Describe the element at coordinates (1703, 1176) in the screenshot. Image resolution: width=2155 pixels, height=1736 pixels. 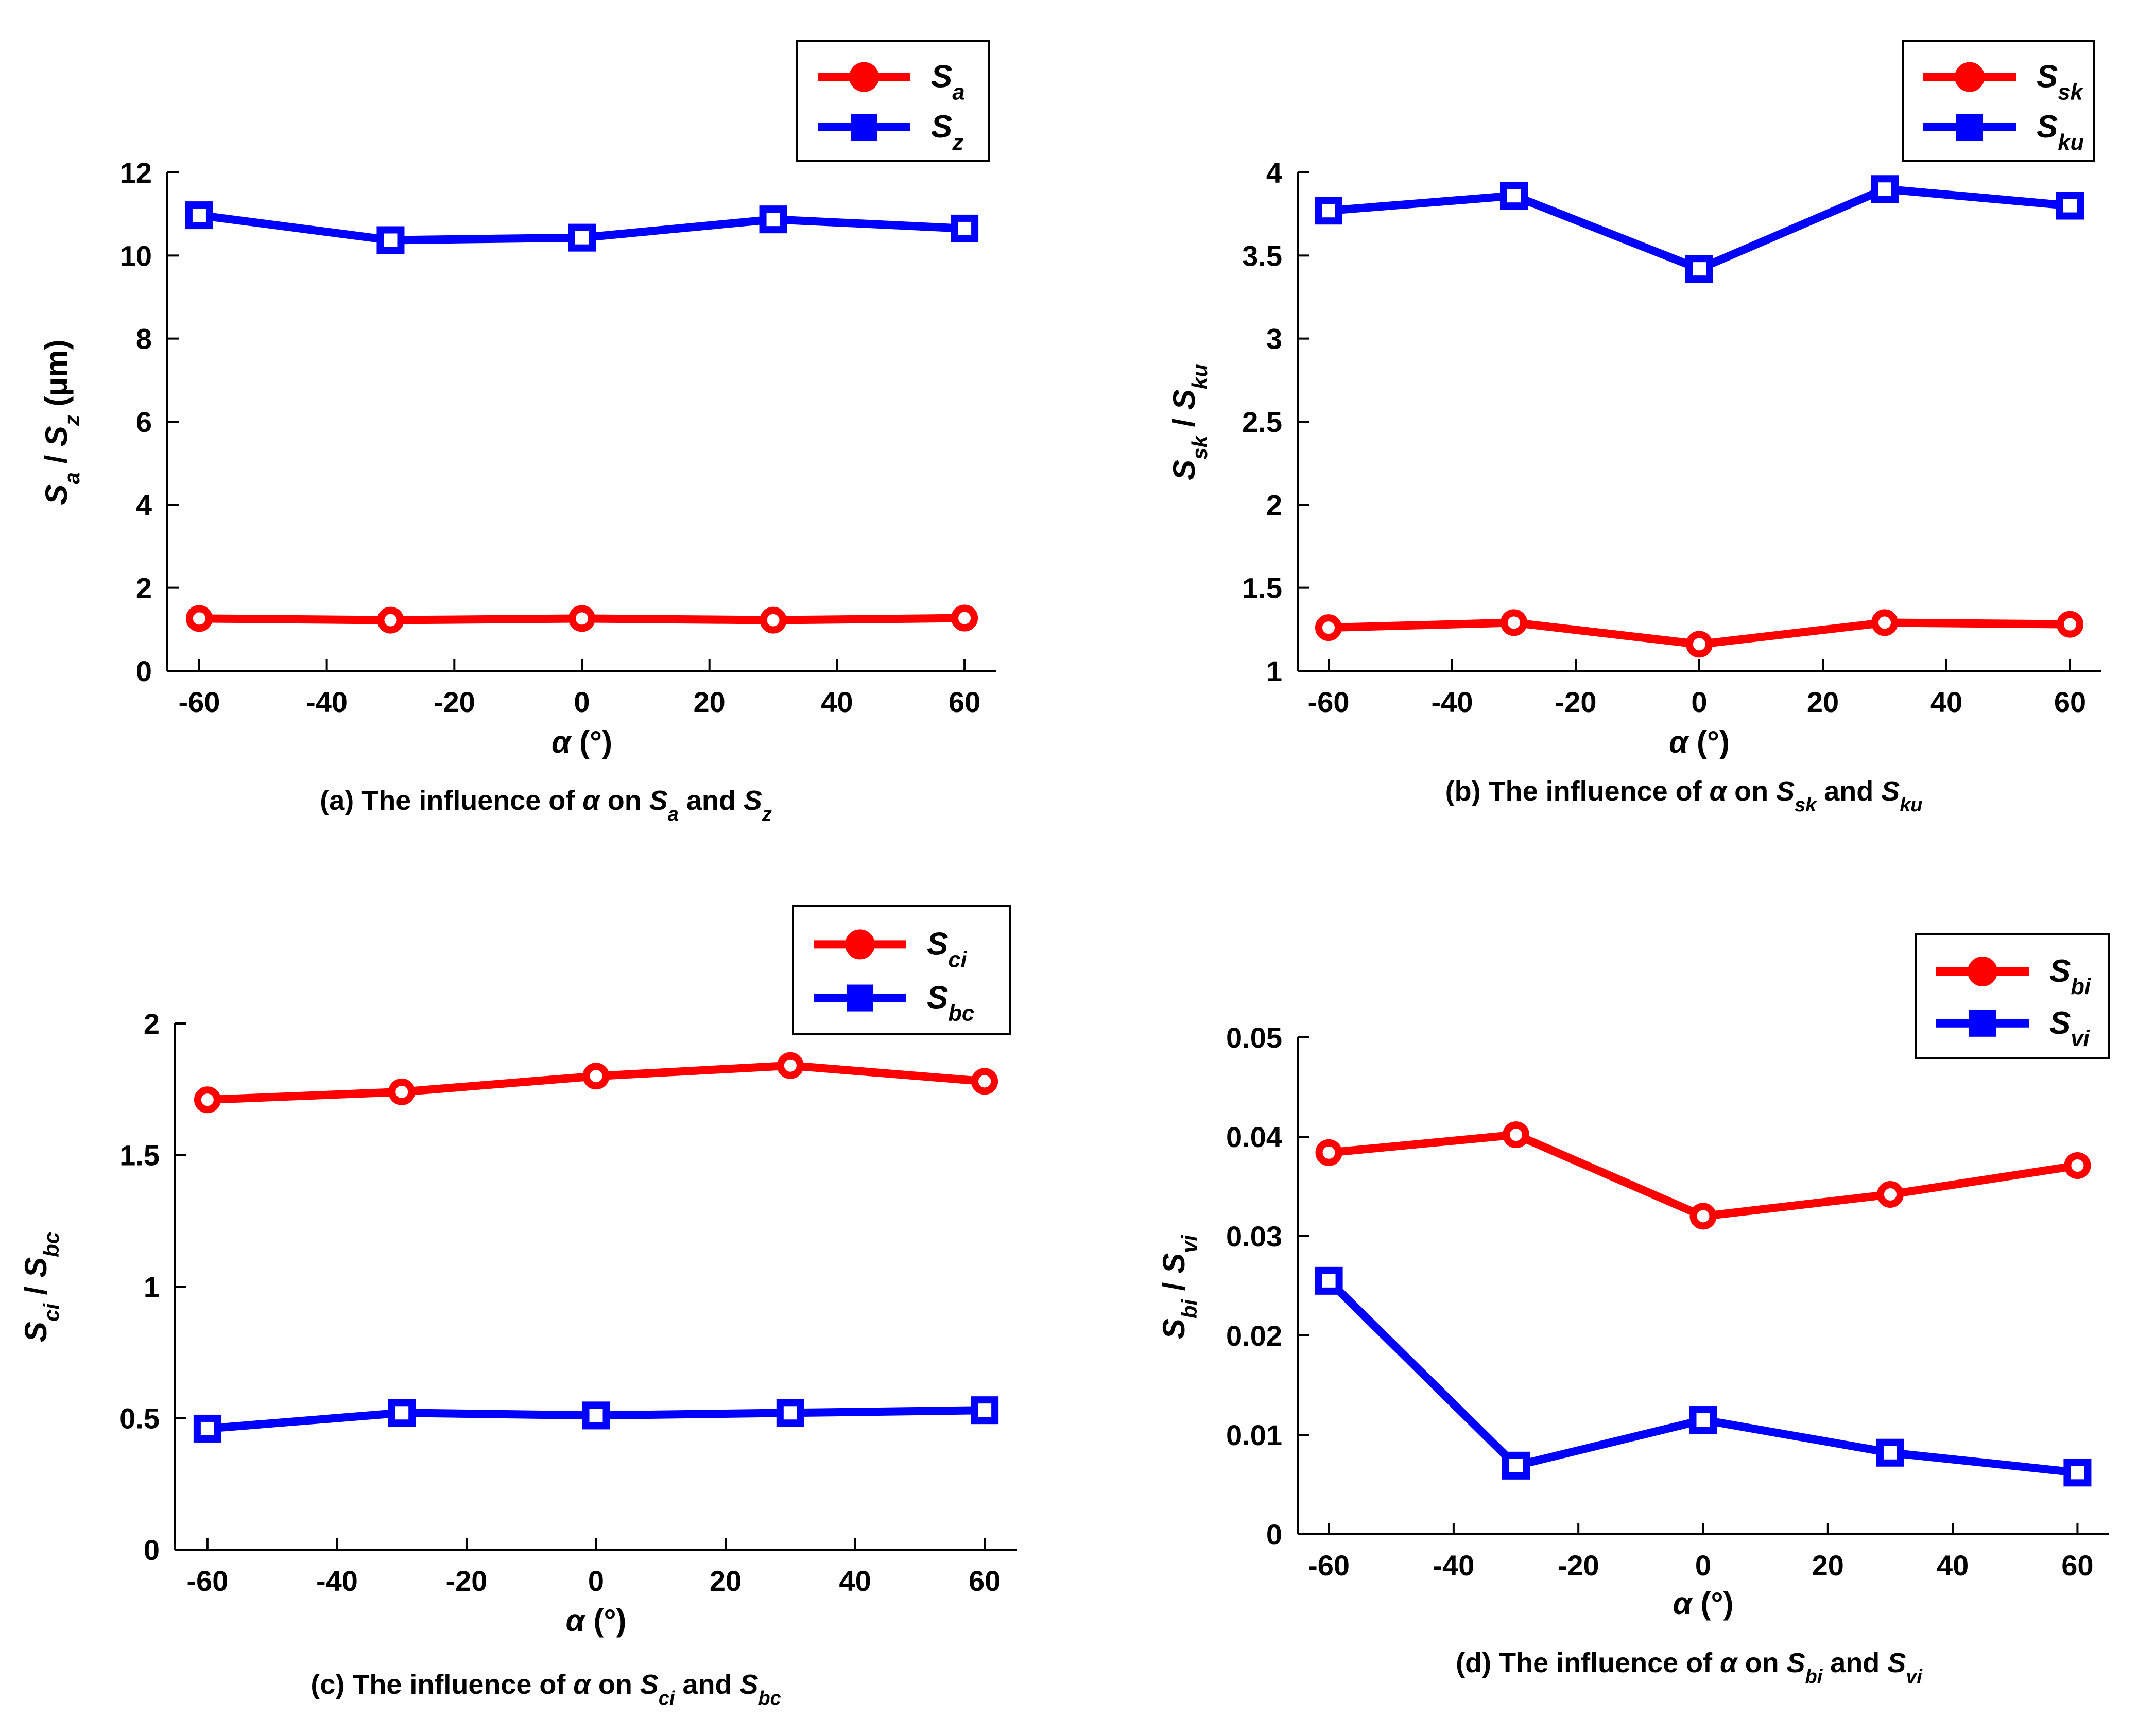
I see `series-Sbi` at that location.